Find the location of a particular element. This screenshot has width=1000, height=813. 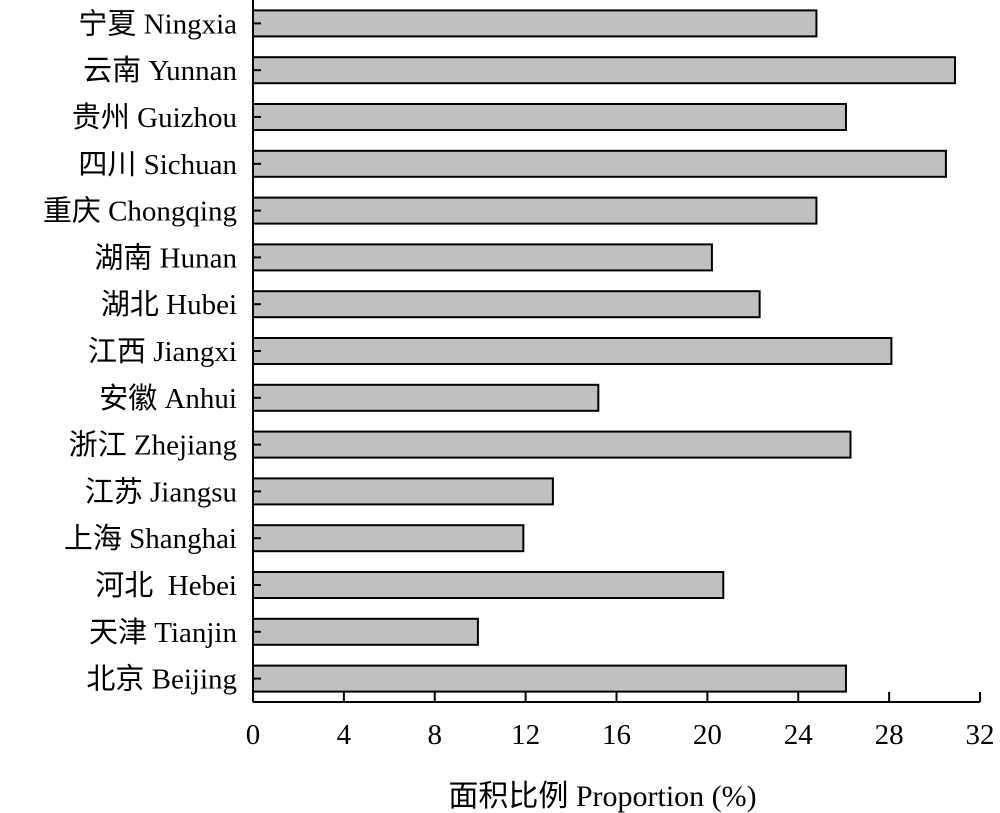

category-label: 天津 Tianjin is located at coordinates (163, 633).